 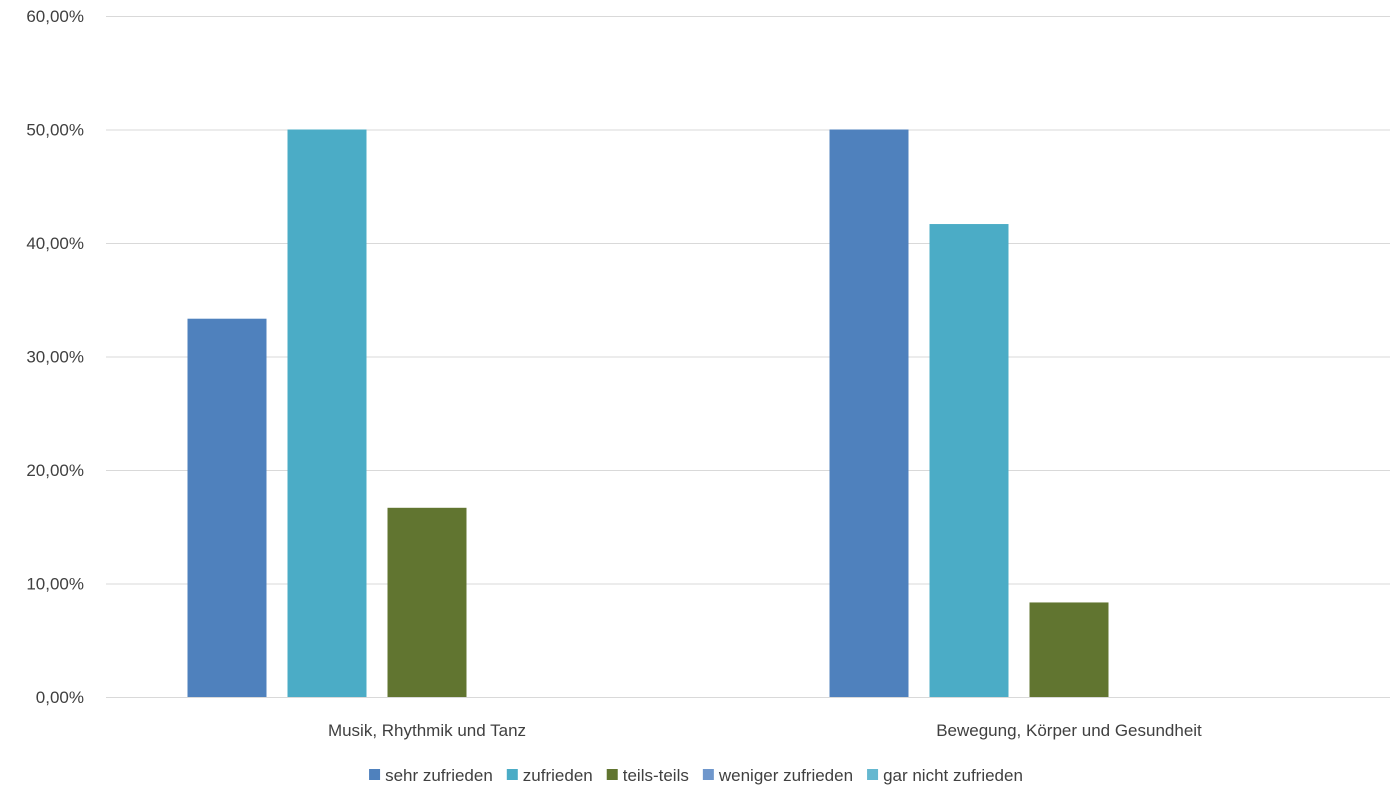 I want to click on y-tick-label: 20,00%, so click(x=55, y=470).